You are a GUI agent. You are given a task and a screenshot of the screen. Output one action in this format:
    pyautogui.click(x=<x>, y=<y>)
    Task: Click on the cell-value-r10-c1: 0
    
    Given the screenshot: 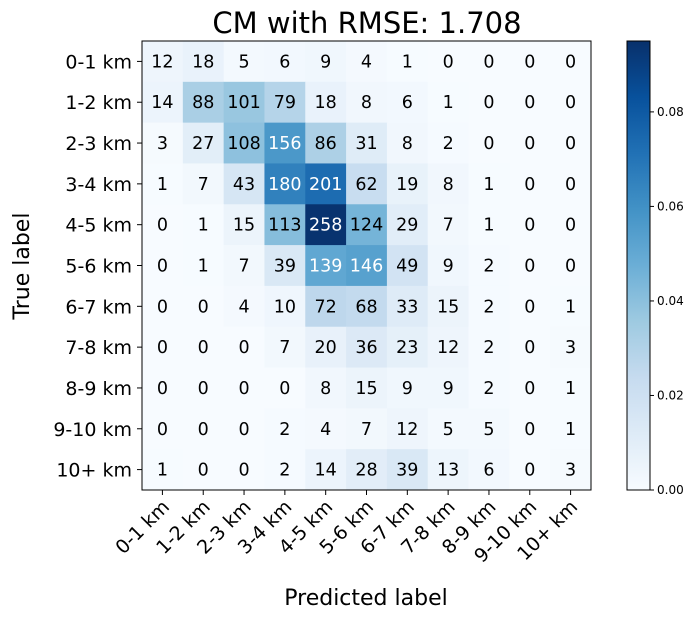 What is the action you would take?
    pyautogui.click(x=203, y=471)
    